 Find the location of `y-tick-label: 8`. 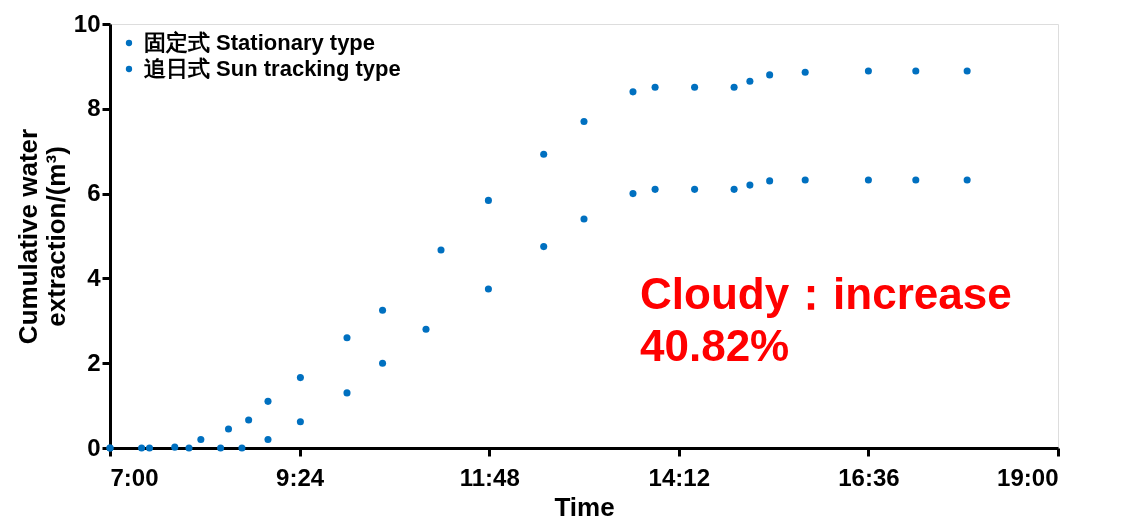

y-tick-label: 8 is located at coordinates (94, 108).